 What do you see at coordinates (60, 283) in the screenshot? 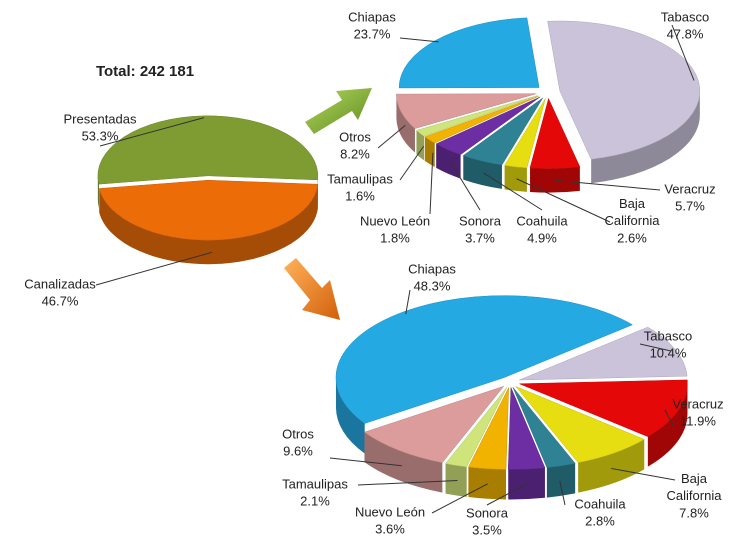
I see `slice-label: Canalizadas` at bounding box center [60, 283].